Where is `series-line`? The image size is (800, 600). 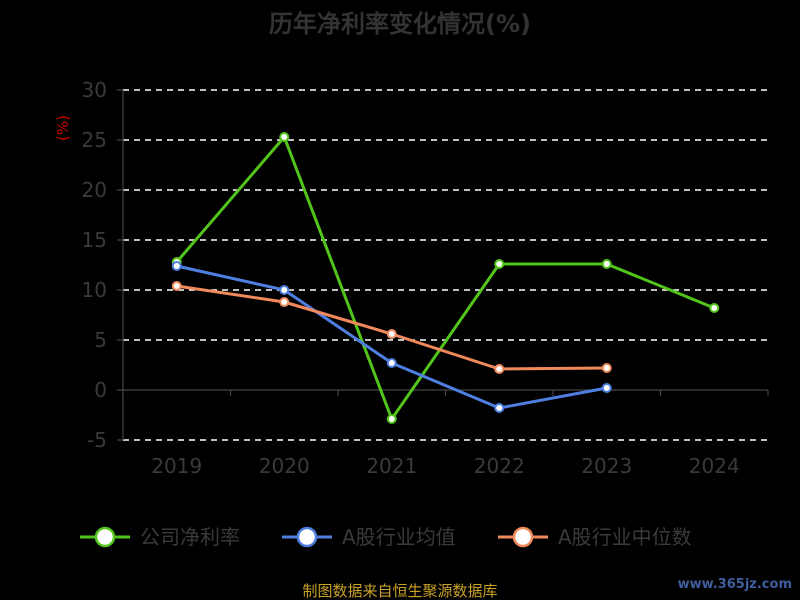 series-line is located at coordinates (391, 327).